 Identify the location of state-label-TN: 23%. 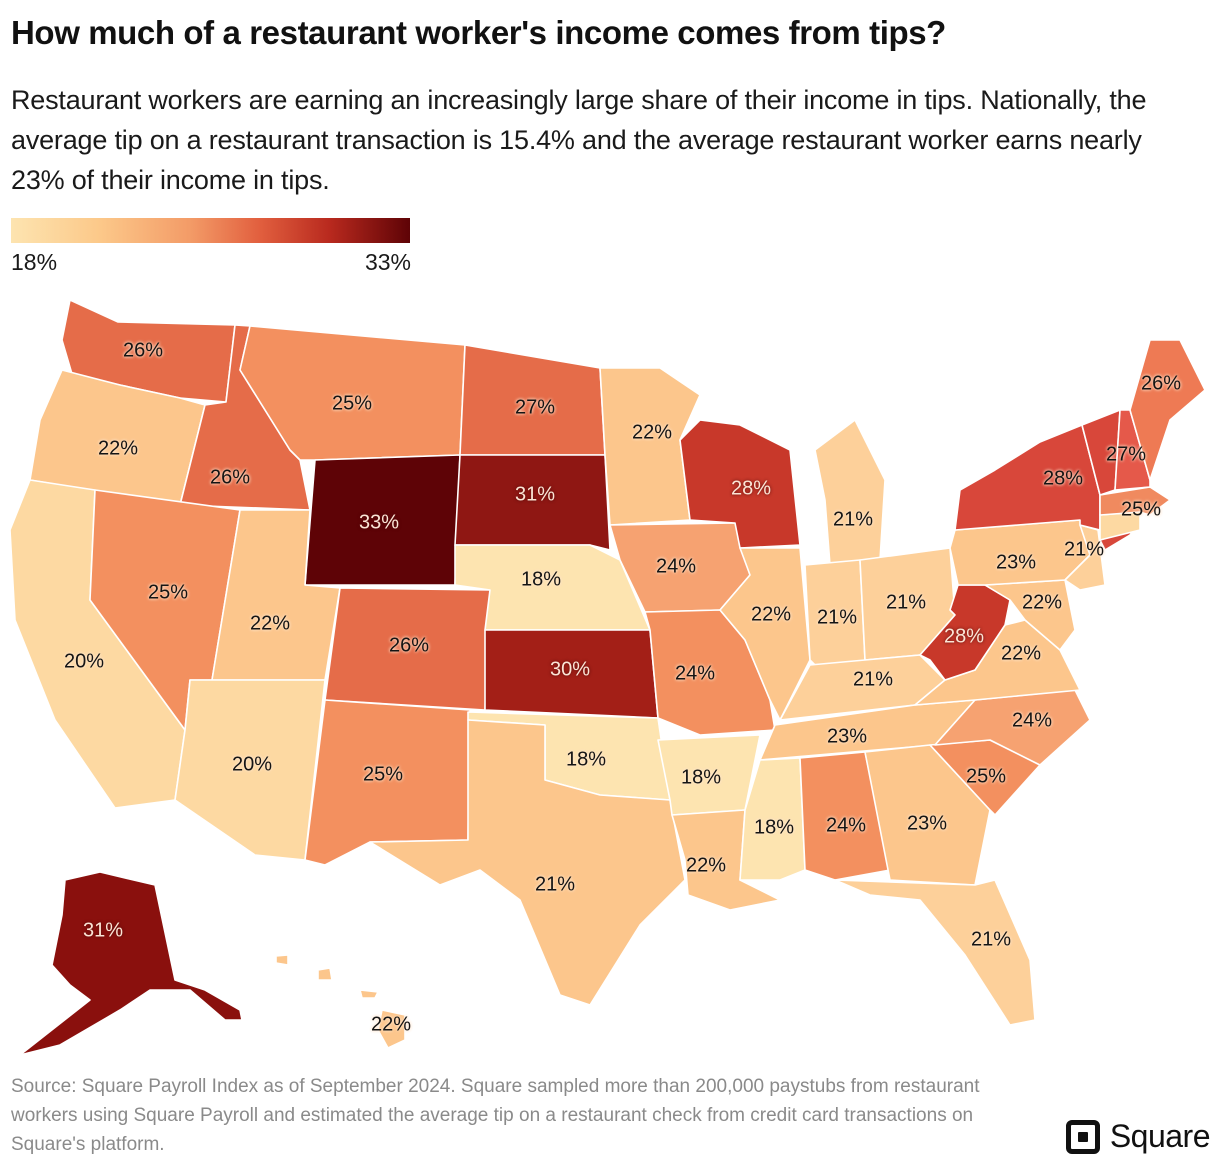
(847, 736).